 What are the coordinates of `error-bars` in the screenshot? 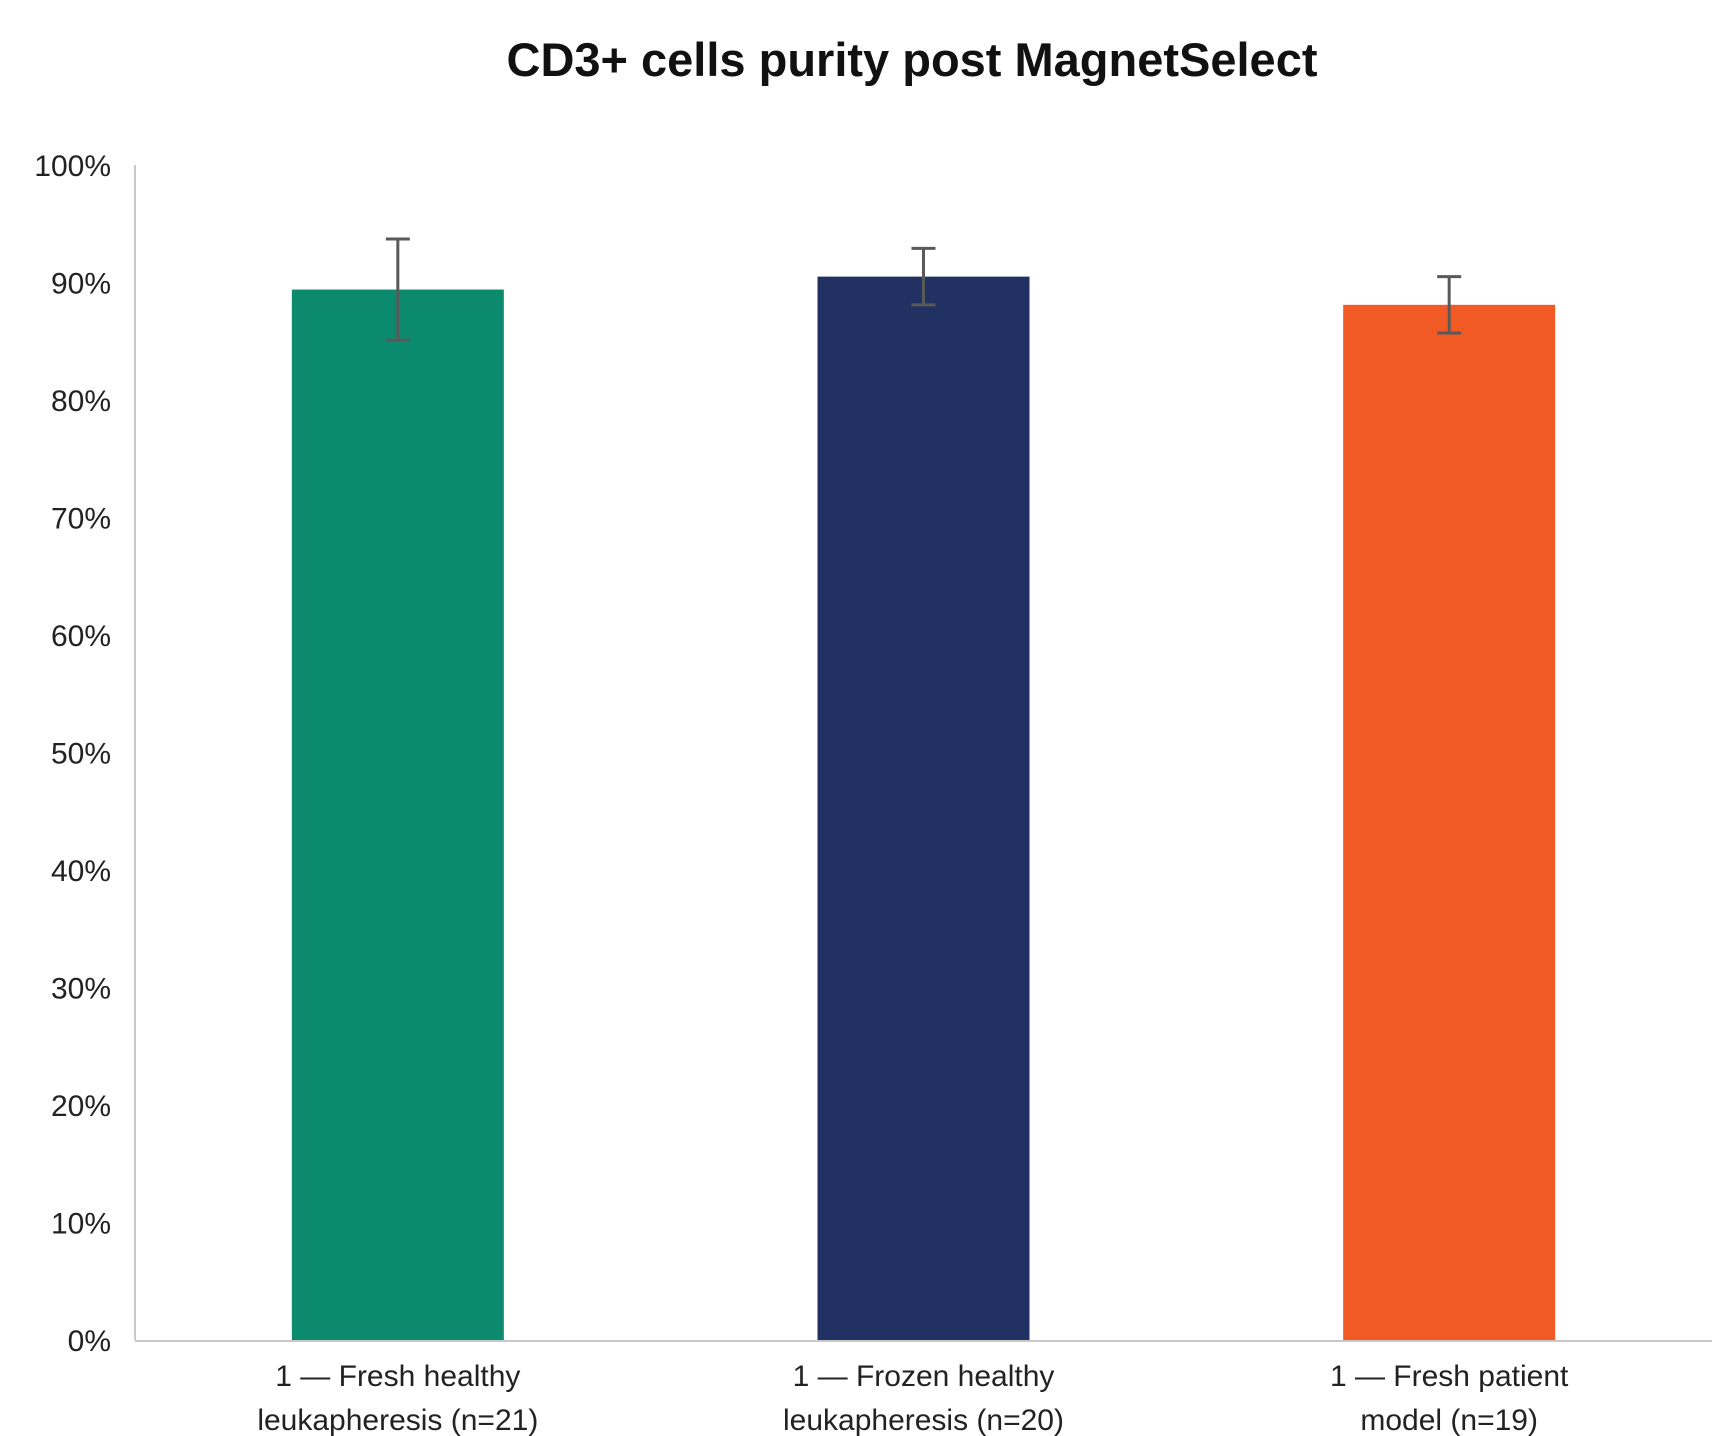 It's located at (923, 289).